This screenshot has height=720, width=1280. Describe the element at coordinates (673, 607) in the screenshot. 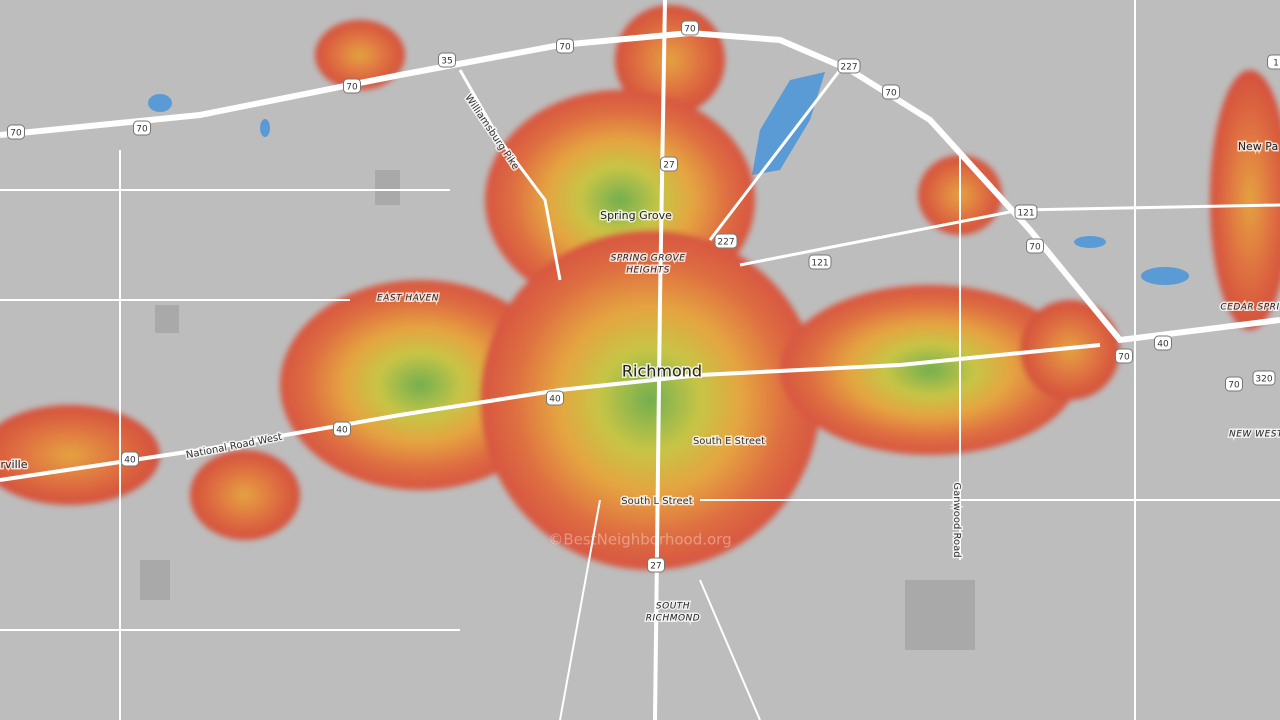

I see `neighborhood-label: SOUTH` at that location.